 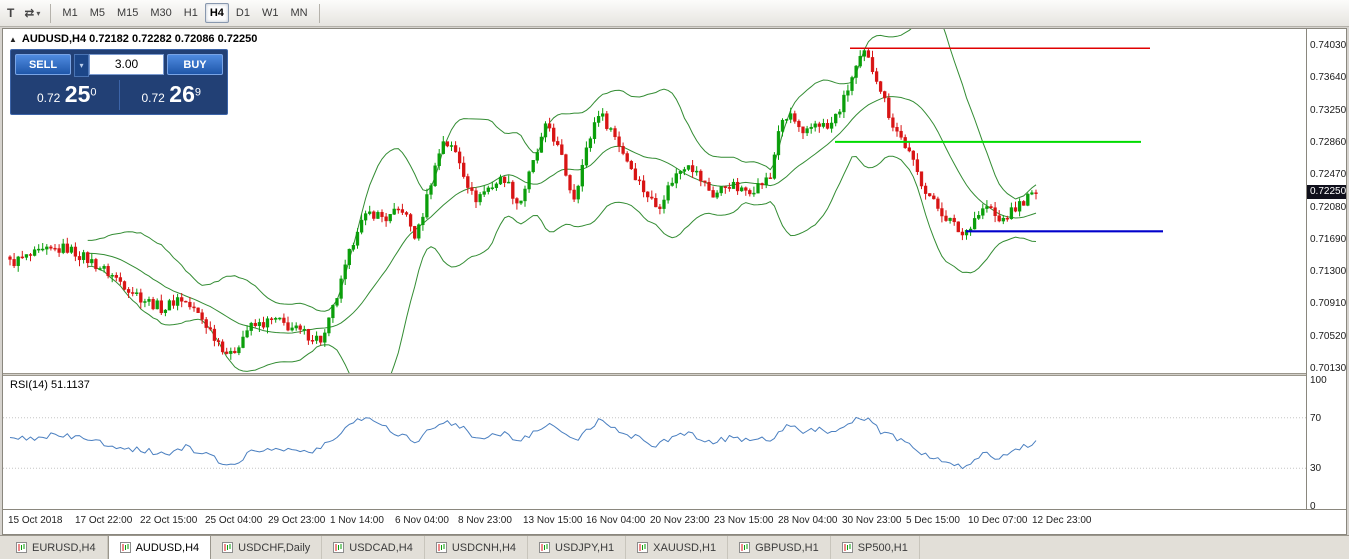 I want to click on time-axis-label: 5 Dec 15:00, so click(x=933, y=520).